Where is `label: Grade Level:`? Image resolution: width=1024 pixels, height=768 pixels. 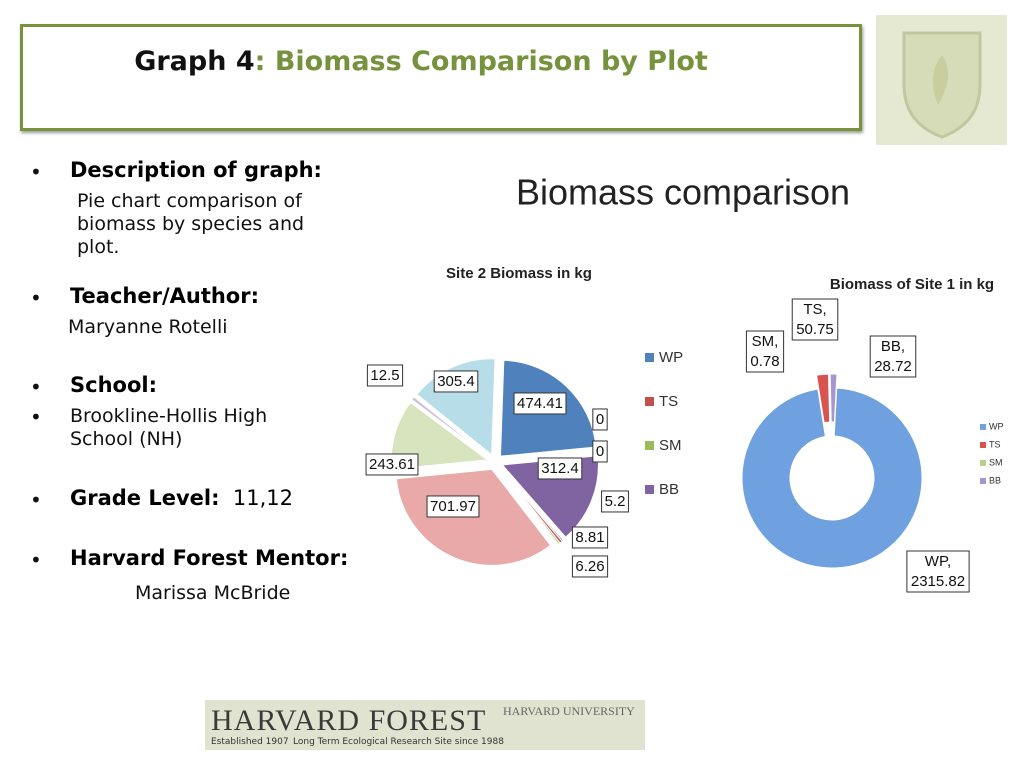 label: Grade Level: is located at coordinates (145, 498).